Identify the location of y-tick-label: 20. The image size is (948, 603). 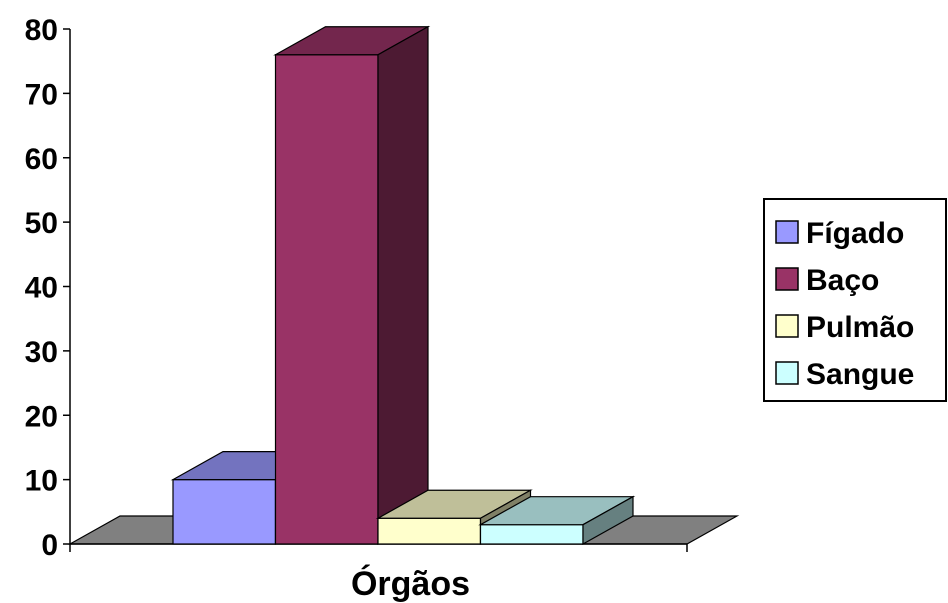
(41, 416).